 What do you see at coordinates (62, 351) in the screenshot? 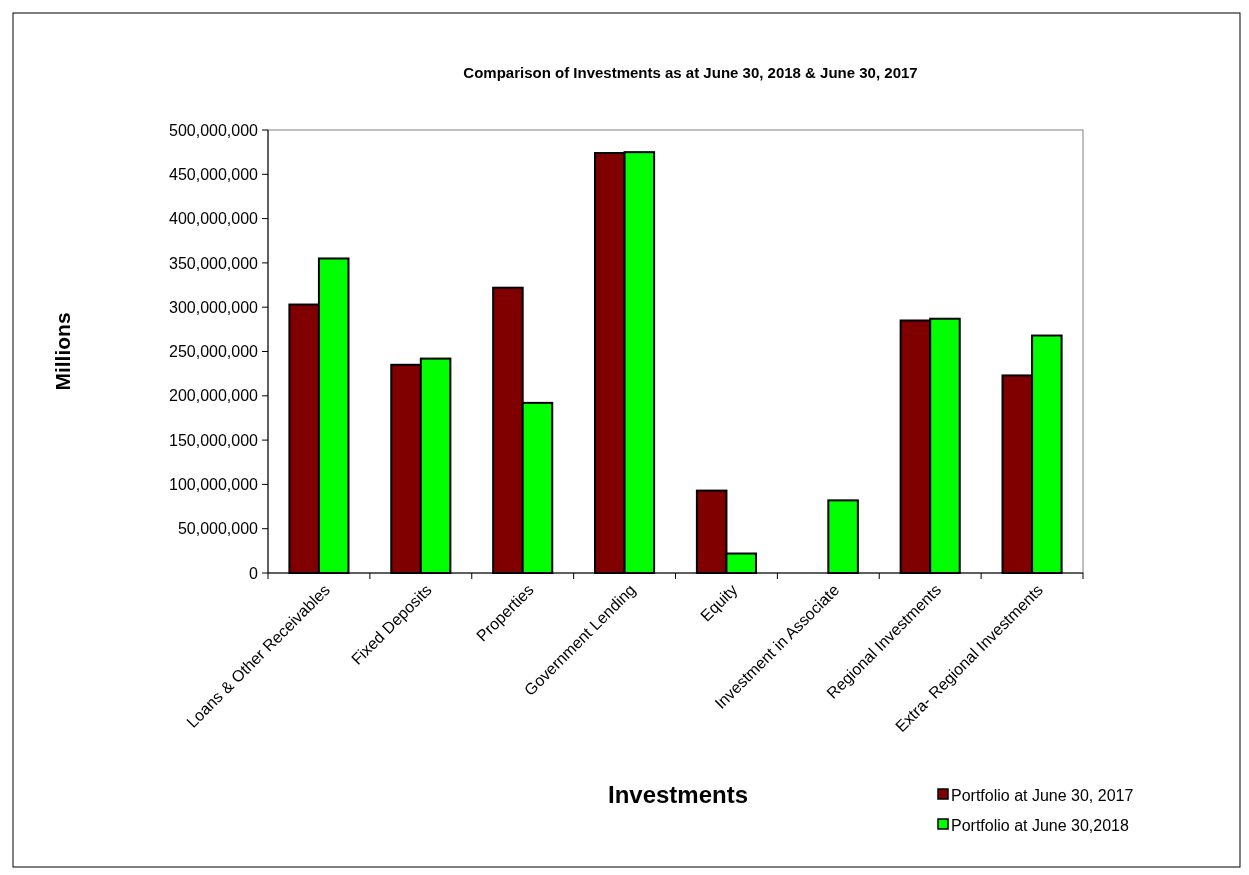
I see `y-axis-title: Millions` at bounding box center [62, 351].